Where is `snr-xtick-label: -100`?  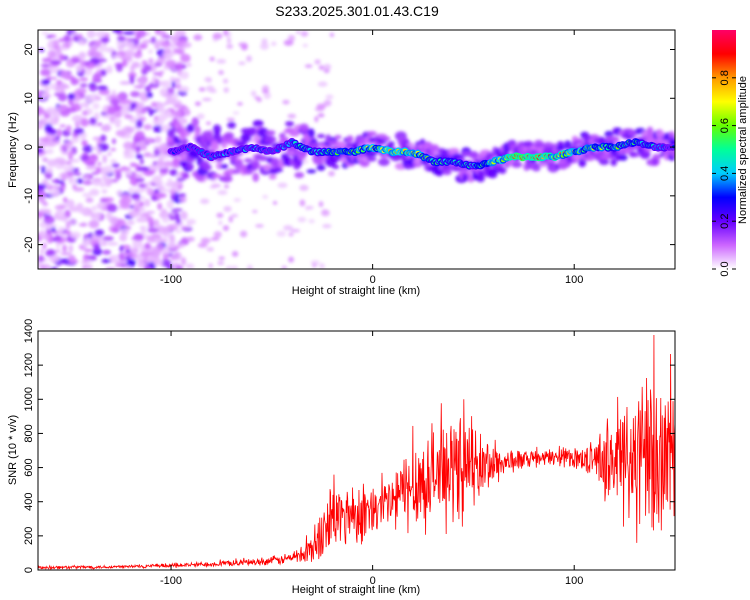 snr-xtick-label: -100 is located at coordinates (171, 581).